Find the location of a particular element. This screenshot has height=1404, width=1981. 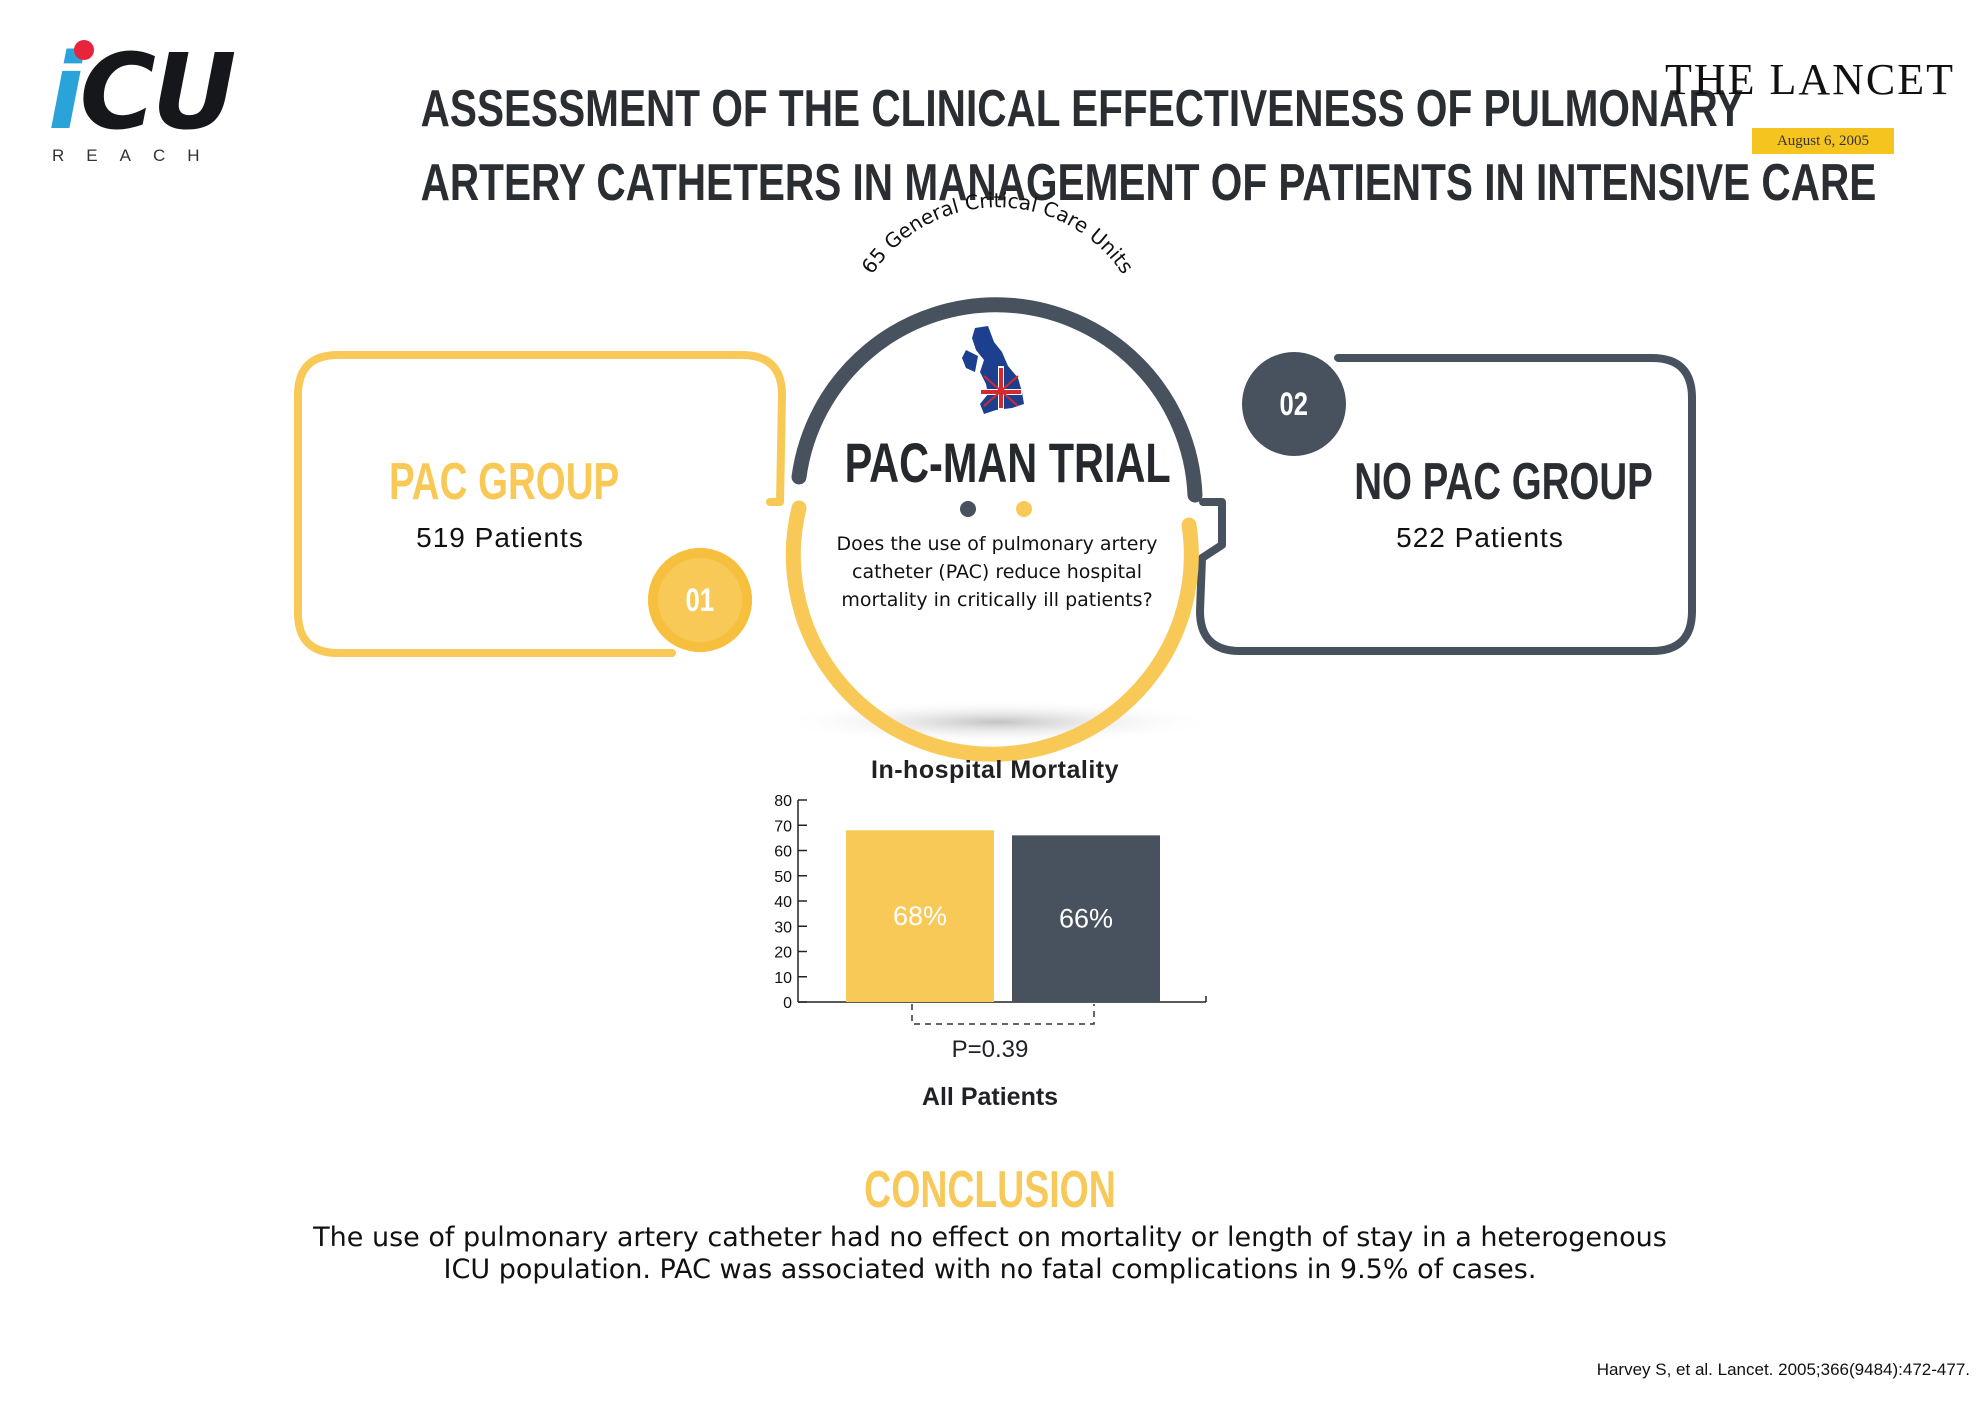

trial-name: PAC-MAN TRIAL is located at coordinates (1007, 462).